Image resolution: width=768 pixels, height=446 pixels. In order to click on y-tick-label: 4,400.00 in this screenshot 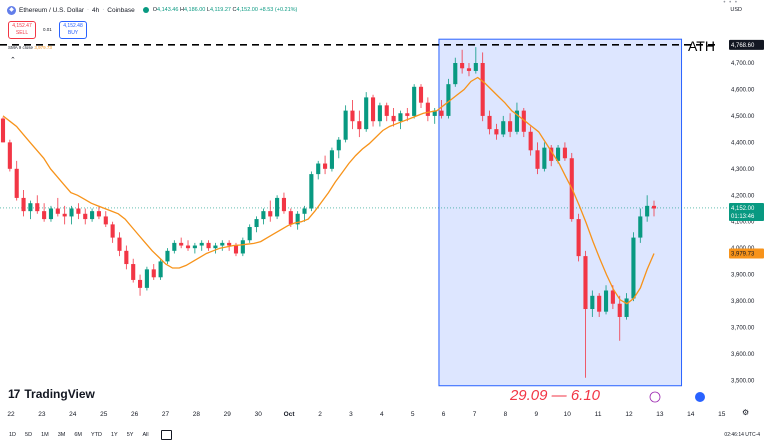, I will do `click(743, 143)`.